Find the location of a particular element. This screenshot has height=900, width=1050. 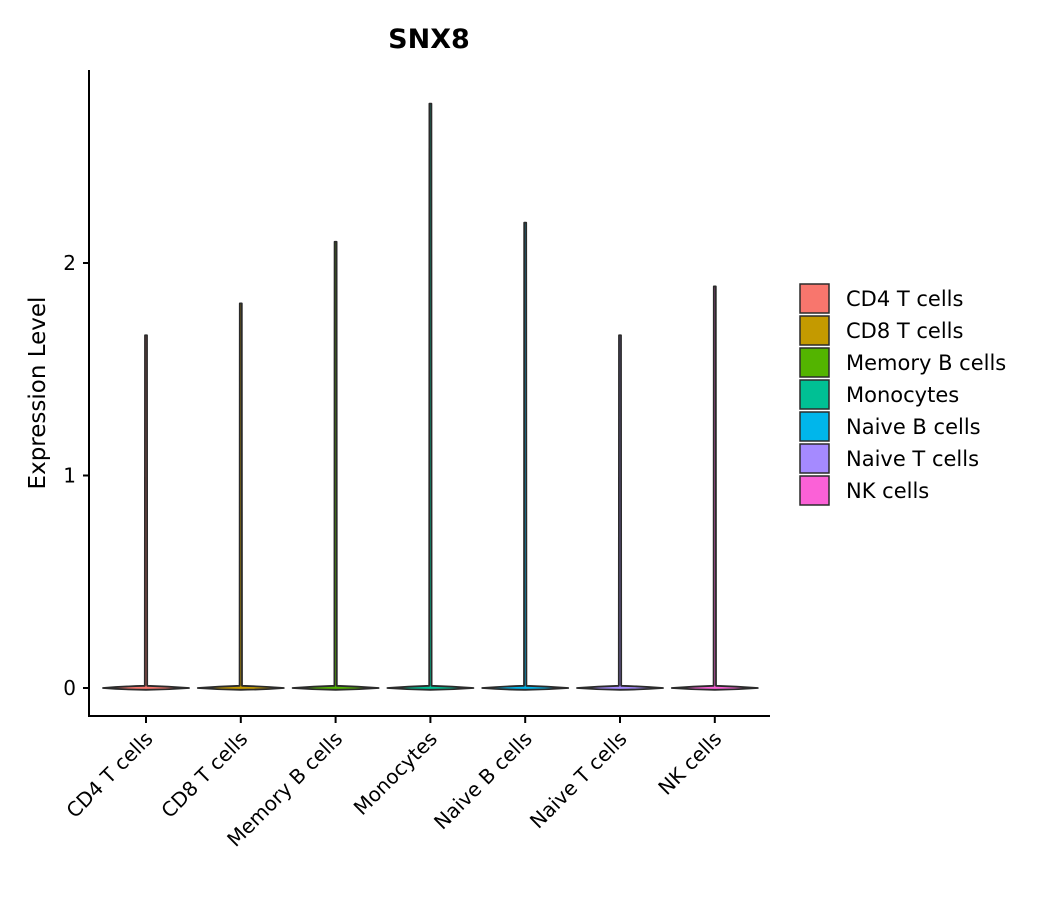

legend-label: Naive T cells is located at coordinates (912, 459).